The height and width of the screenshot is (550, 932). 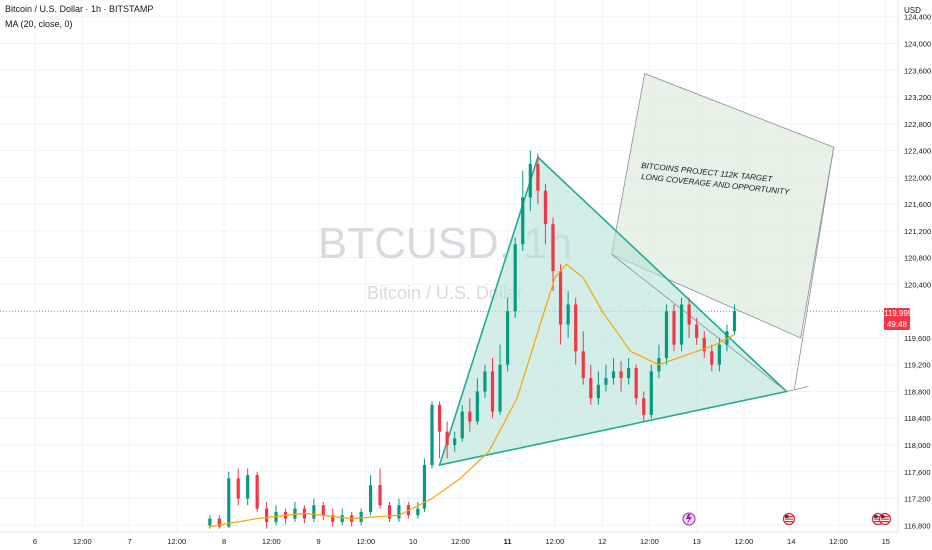 What do you see at coordinates (791, 541) in the screenshot?
I see `time-tick-label: 14` at bounding box center [791, 541].